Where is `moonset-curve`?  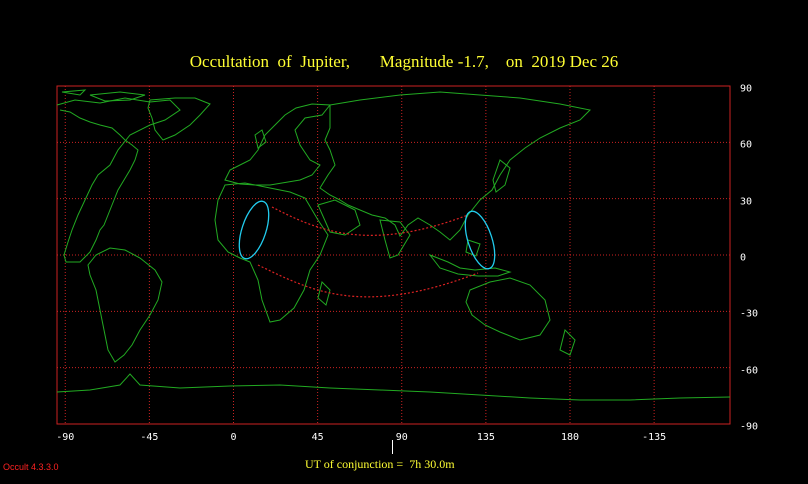
moonset-curve is located at coordinates (480, 240).